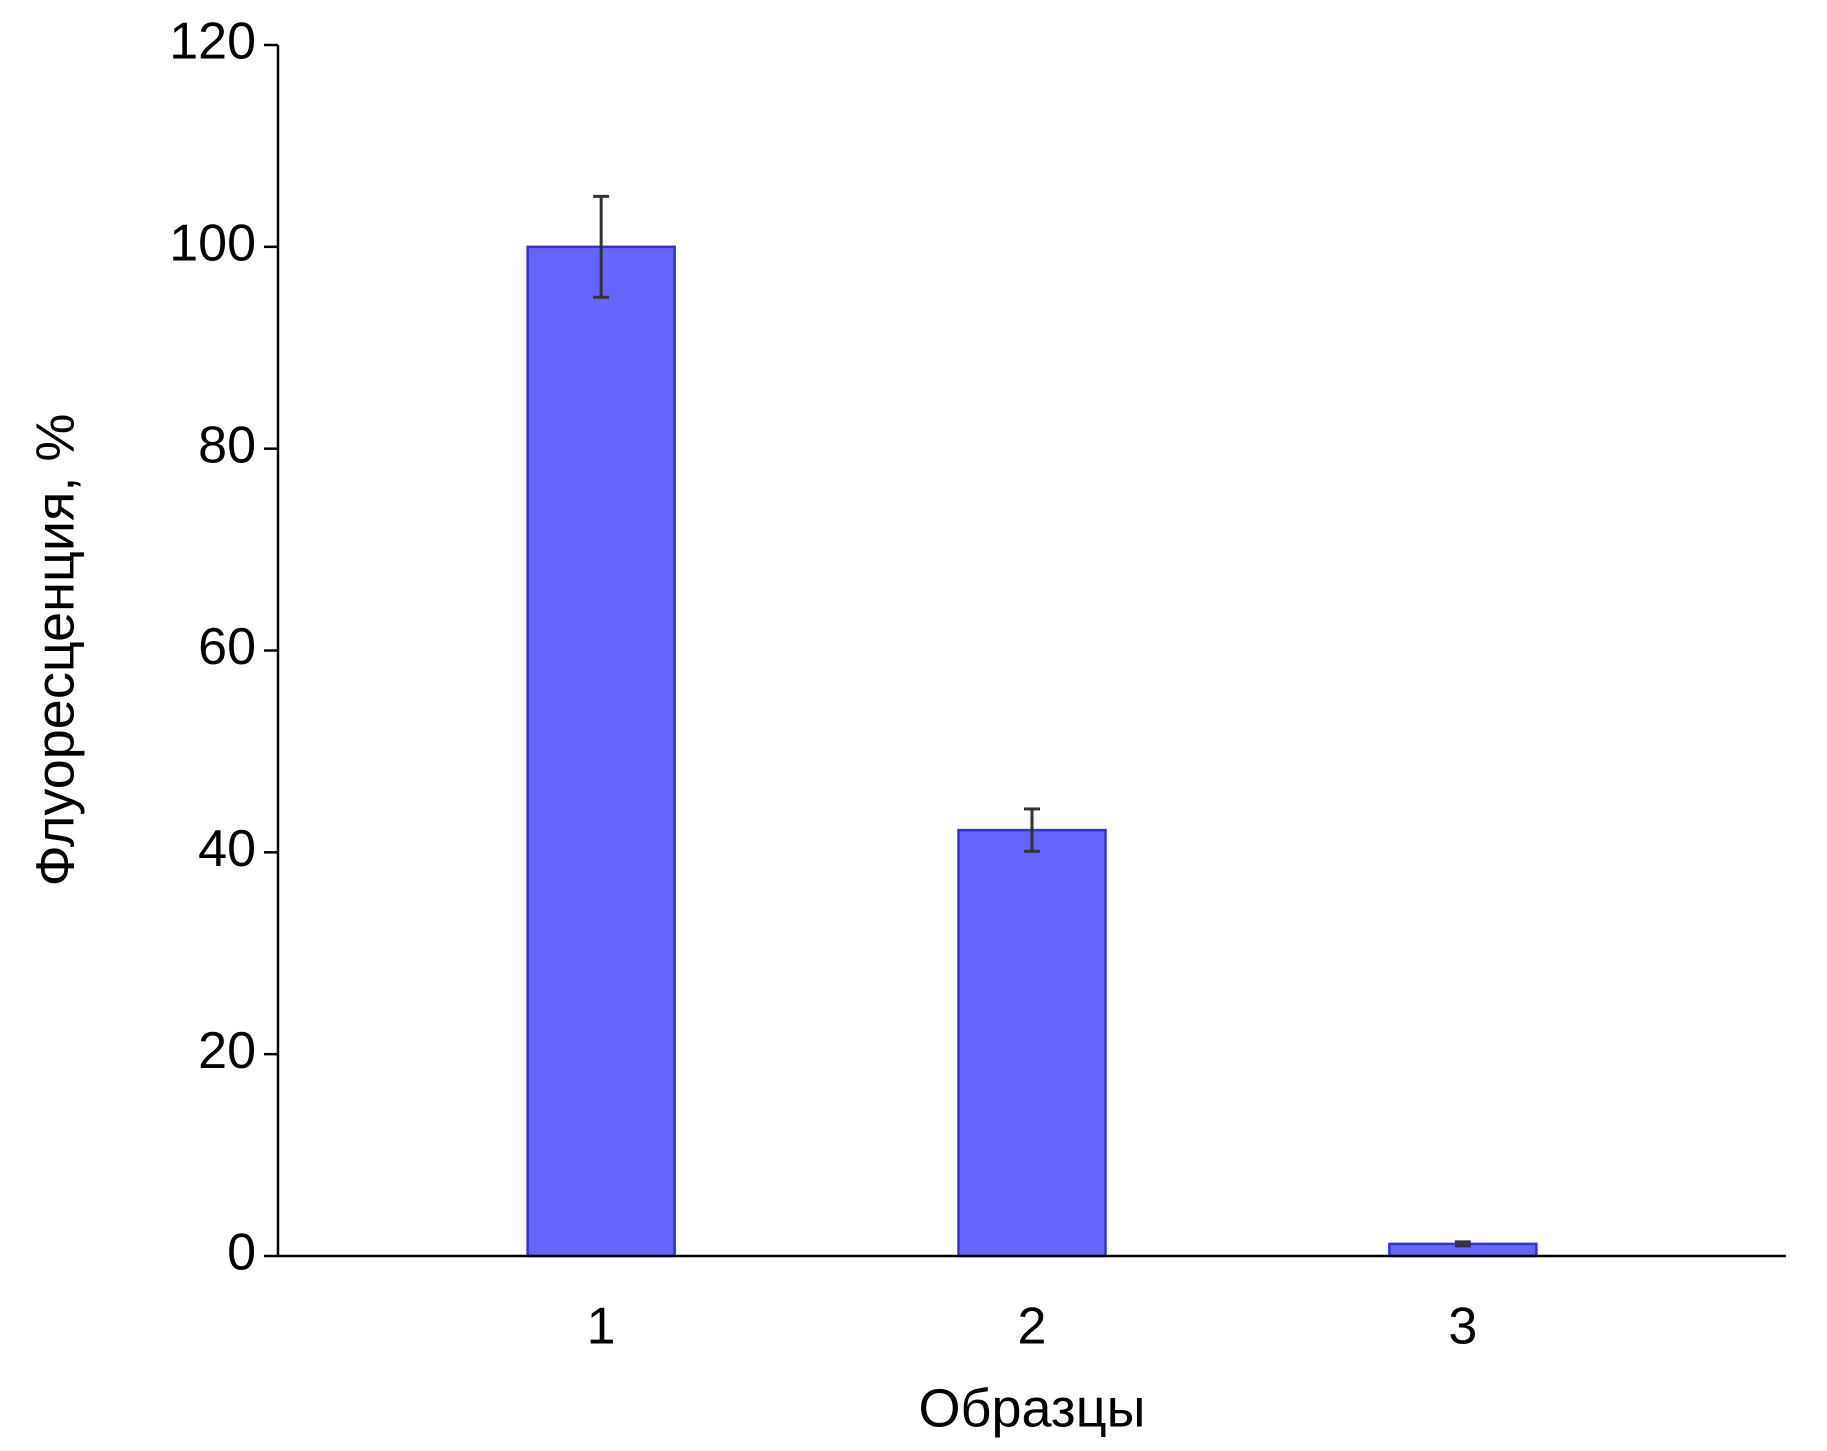 The width and height of the screenshot is (1827, 1451). Describe the element at coordinates (227, 445) in the screenshot. I see `y-tick-label: 80` at that location.